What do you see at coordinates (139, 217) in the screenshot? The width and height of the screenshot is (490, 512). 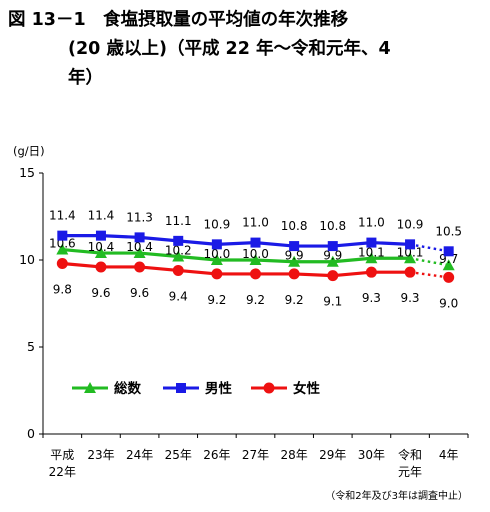 I see `data-label-male: 11.3` at bounding box center [139, 217].